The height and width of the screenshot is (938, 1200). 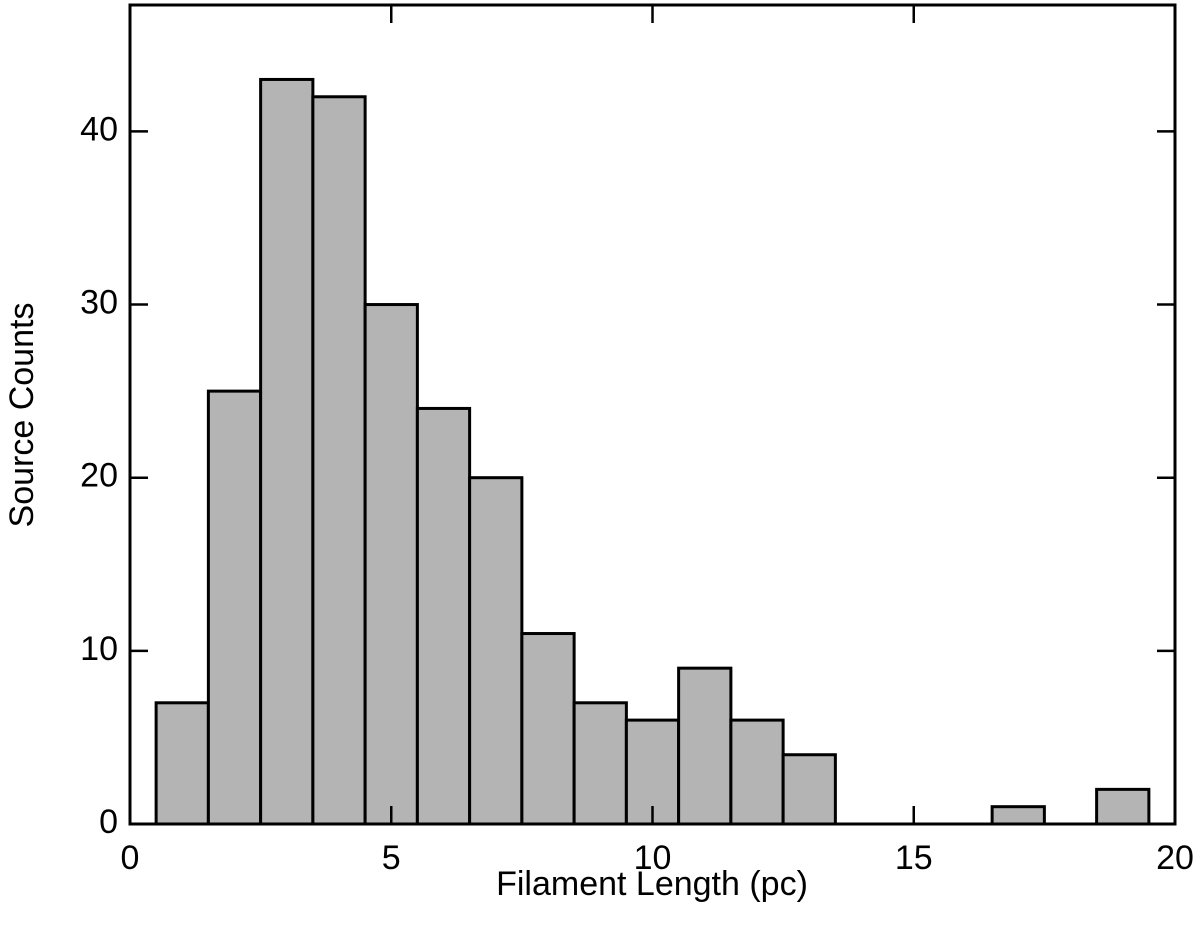 I want to click on x-tick-label: 10, so click(x=653, y=858).